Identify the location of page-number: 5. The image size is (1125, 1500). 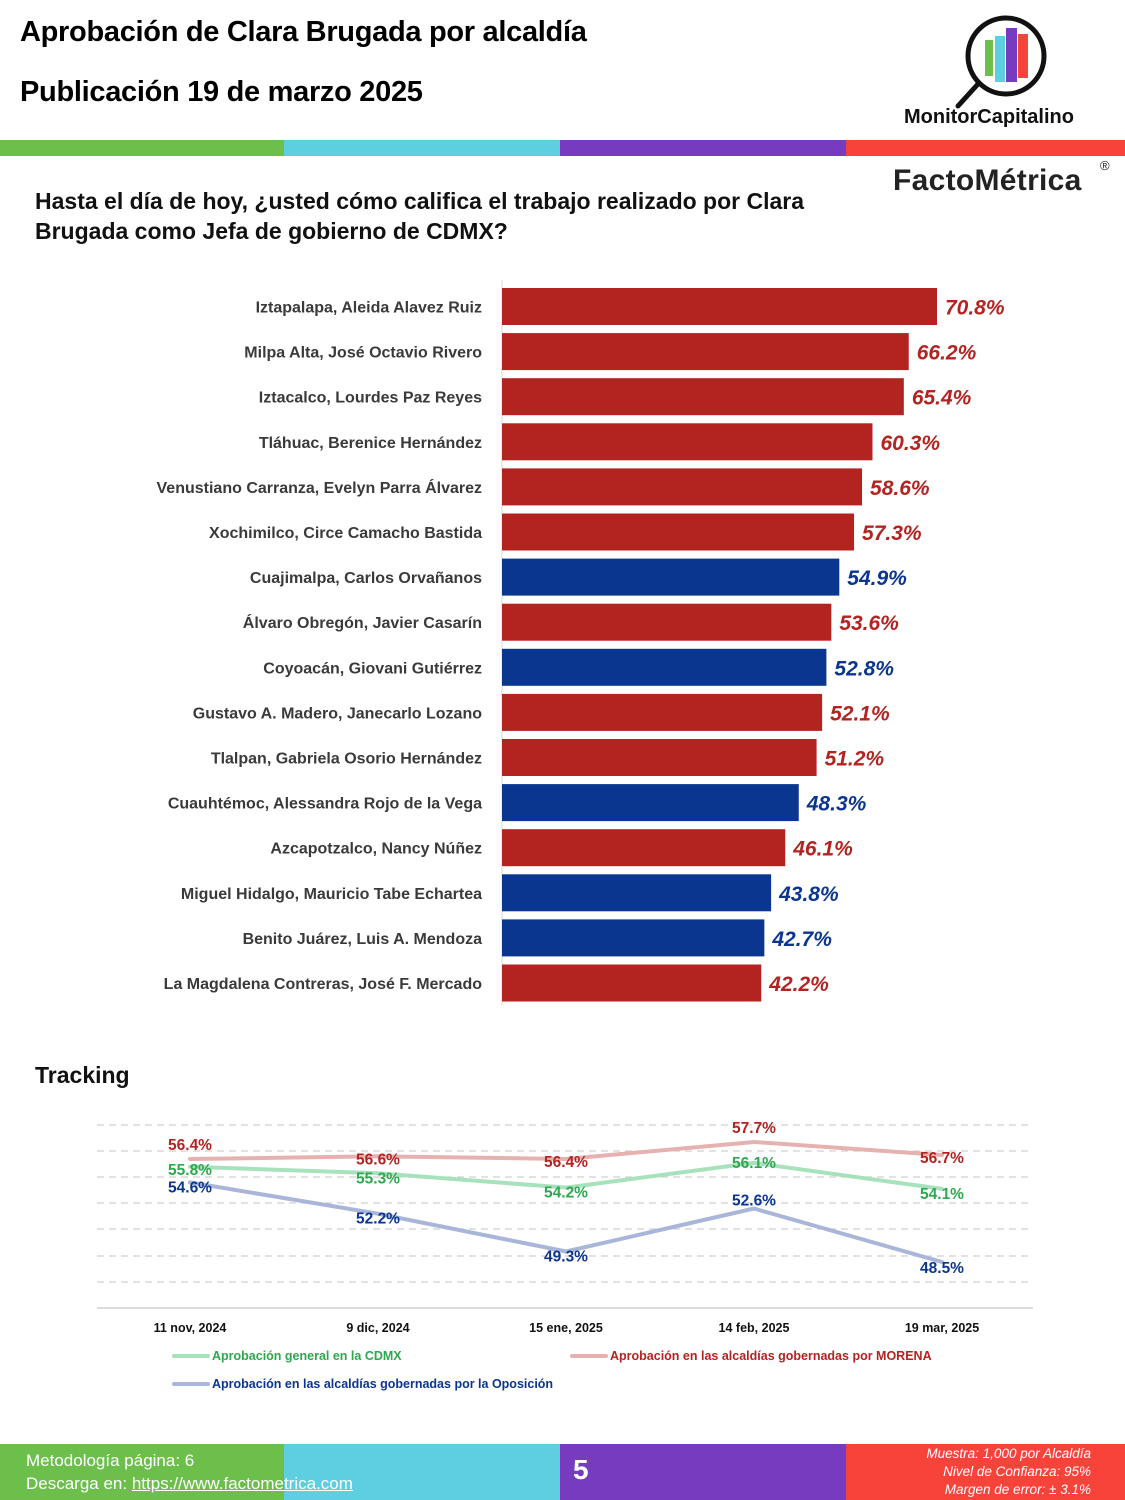
(581, 1469).